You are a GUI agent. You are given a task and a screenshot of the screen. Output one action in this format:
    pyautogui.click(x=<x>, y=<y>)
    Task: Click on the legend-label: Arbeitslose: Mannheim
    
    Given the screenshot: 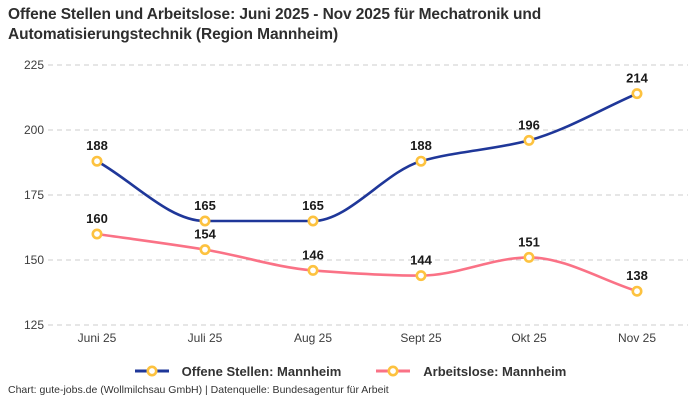 What is the action you would take?
    pyautogui.click(x=495, y=371)
    